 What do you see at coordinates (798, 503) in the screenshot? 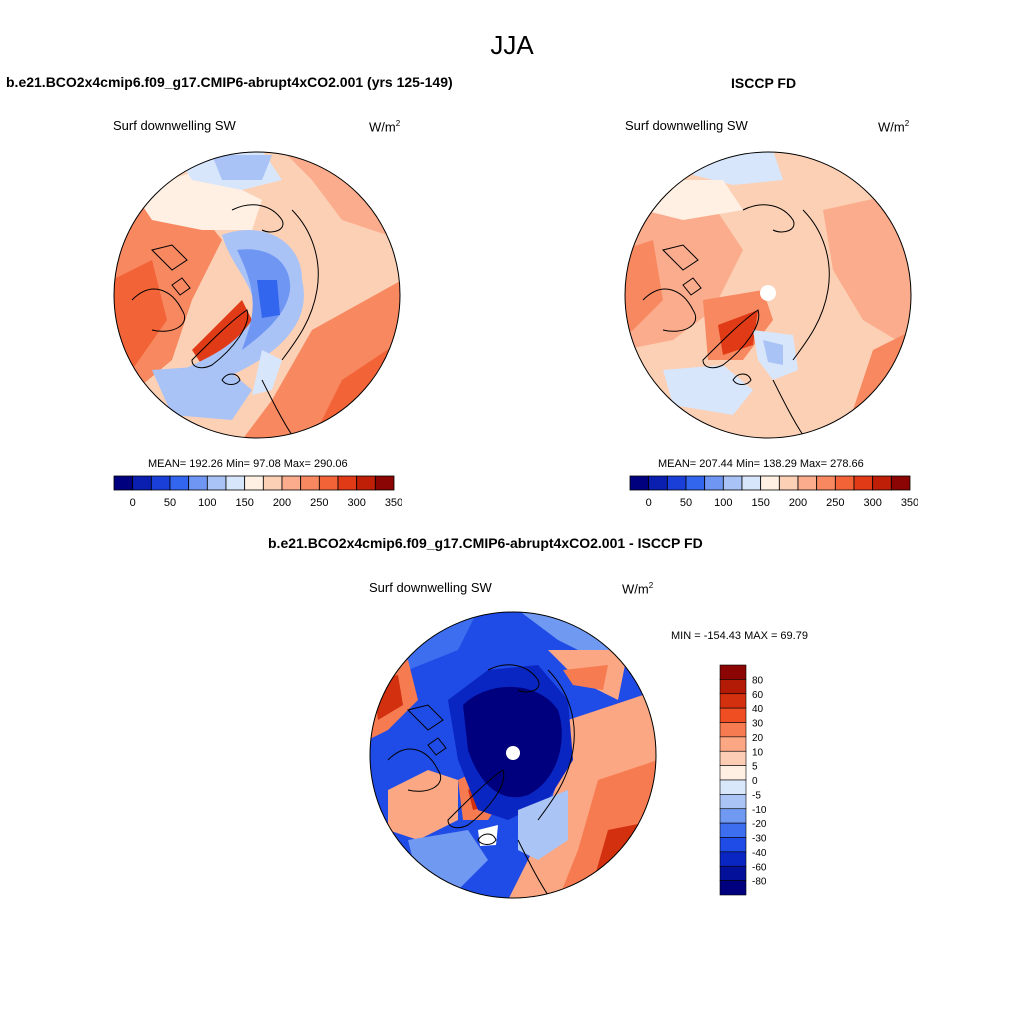
I see `obs-colorbar-tick-label: 200` at bounding box center [798, 503].